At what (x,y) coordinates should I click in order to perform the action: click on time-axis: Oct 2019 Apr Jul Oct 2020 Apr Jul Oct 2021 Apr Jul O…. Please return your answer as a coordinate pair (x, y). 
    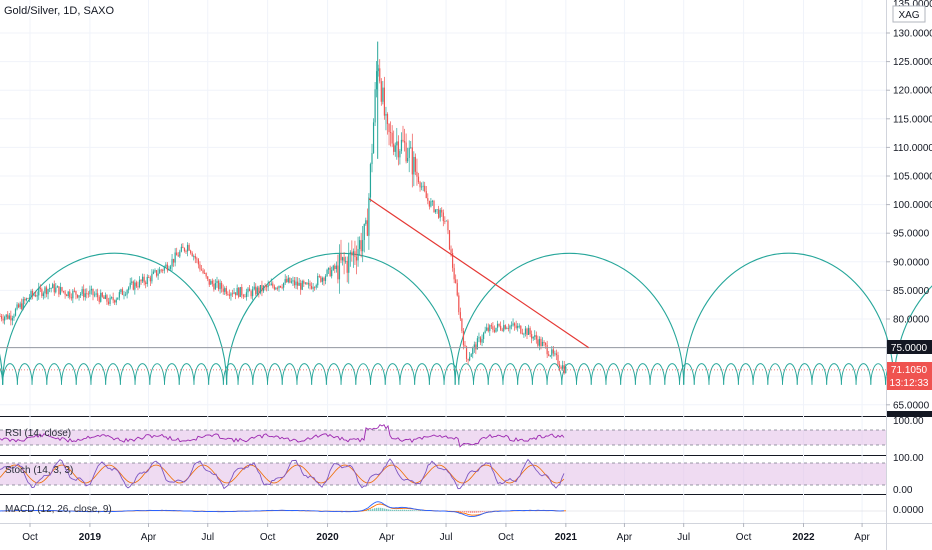
    Looking at the image, I should click on (446, 533).